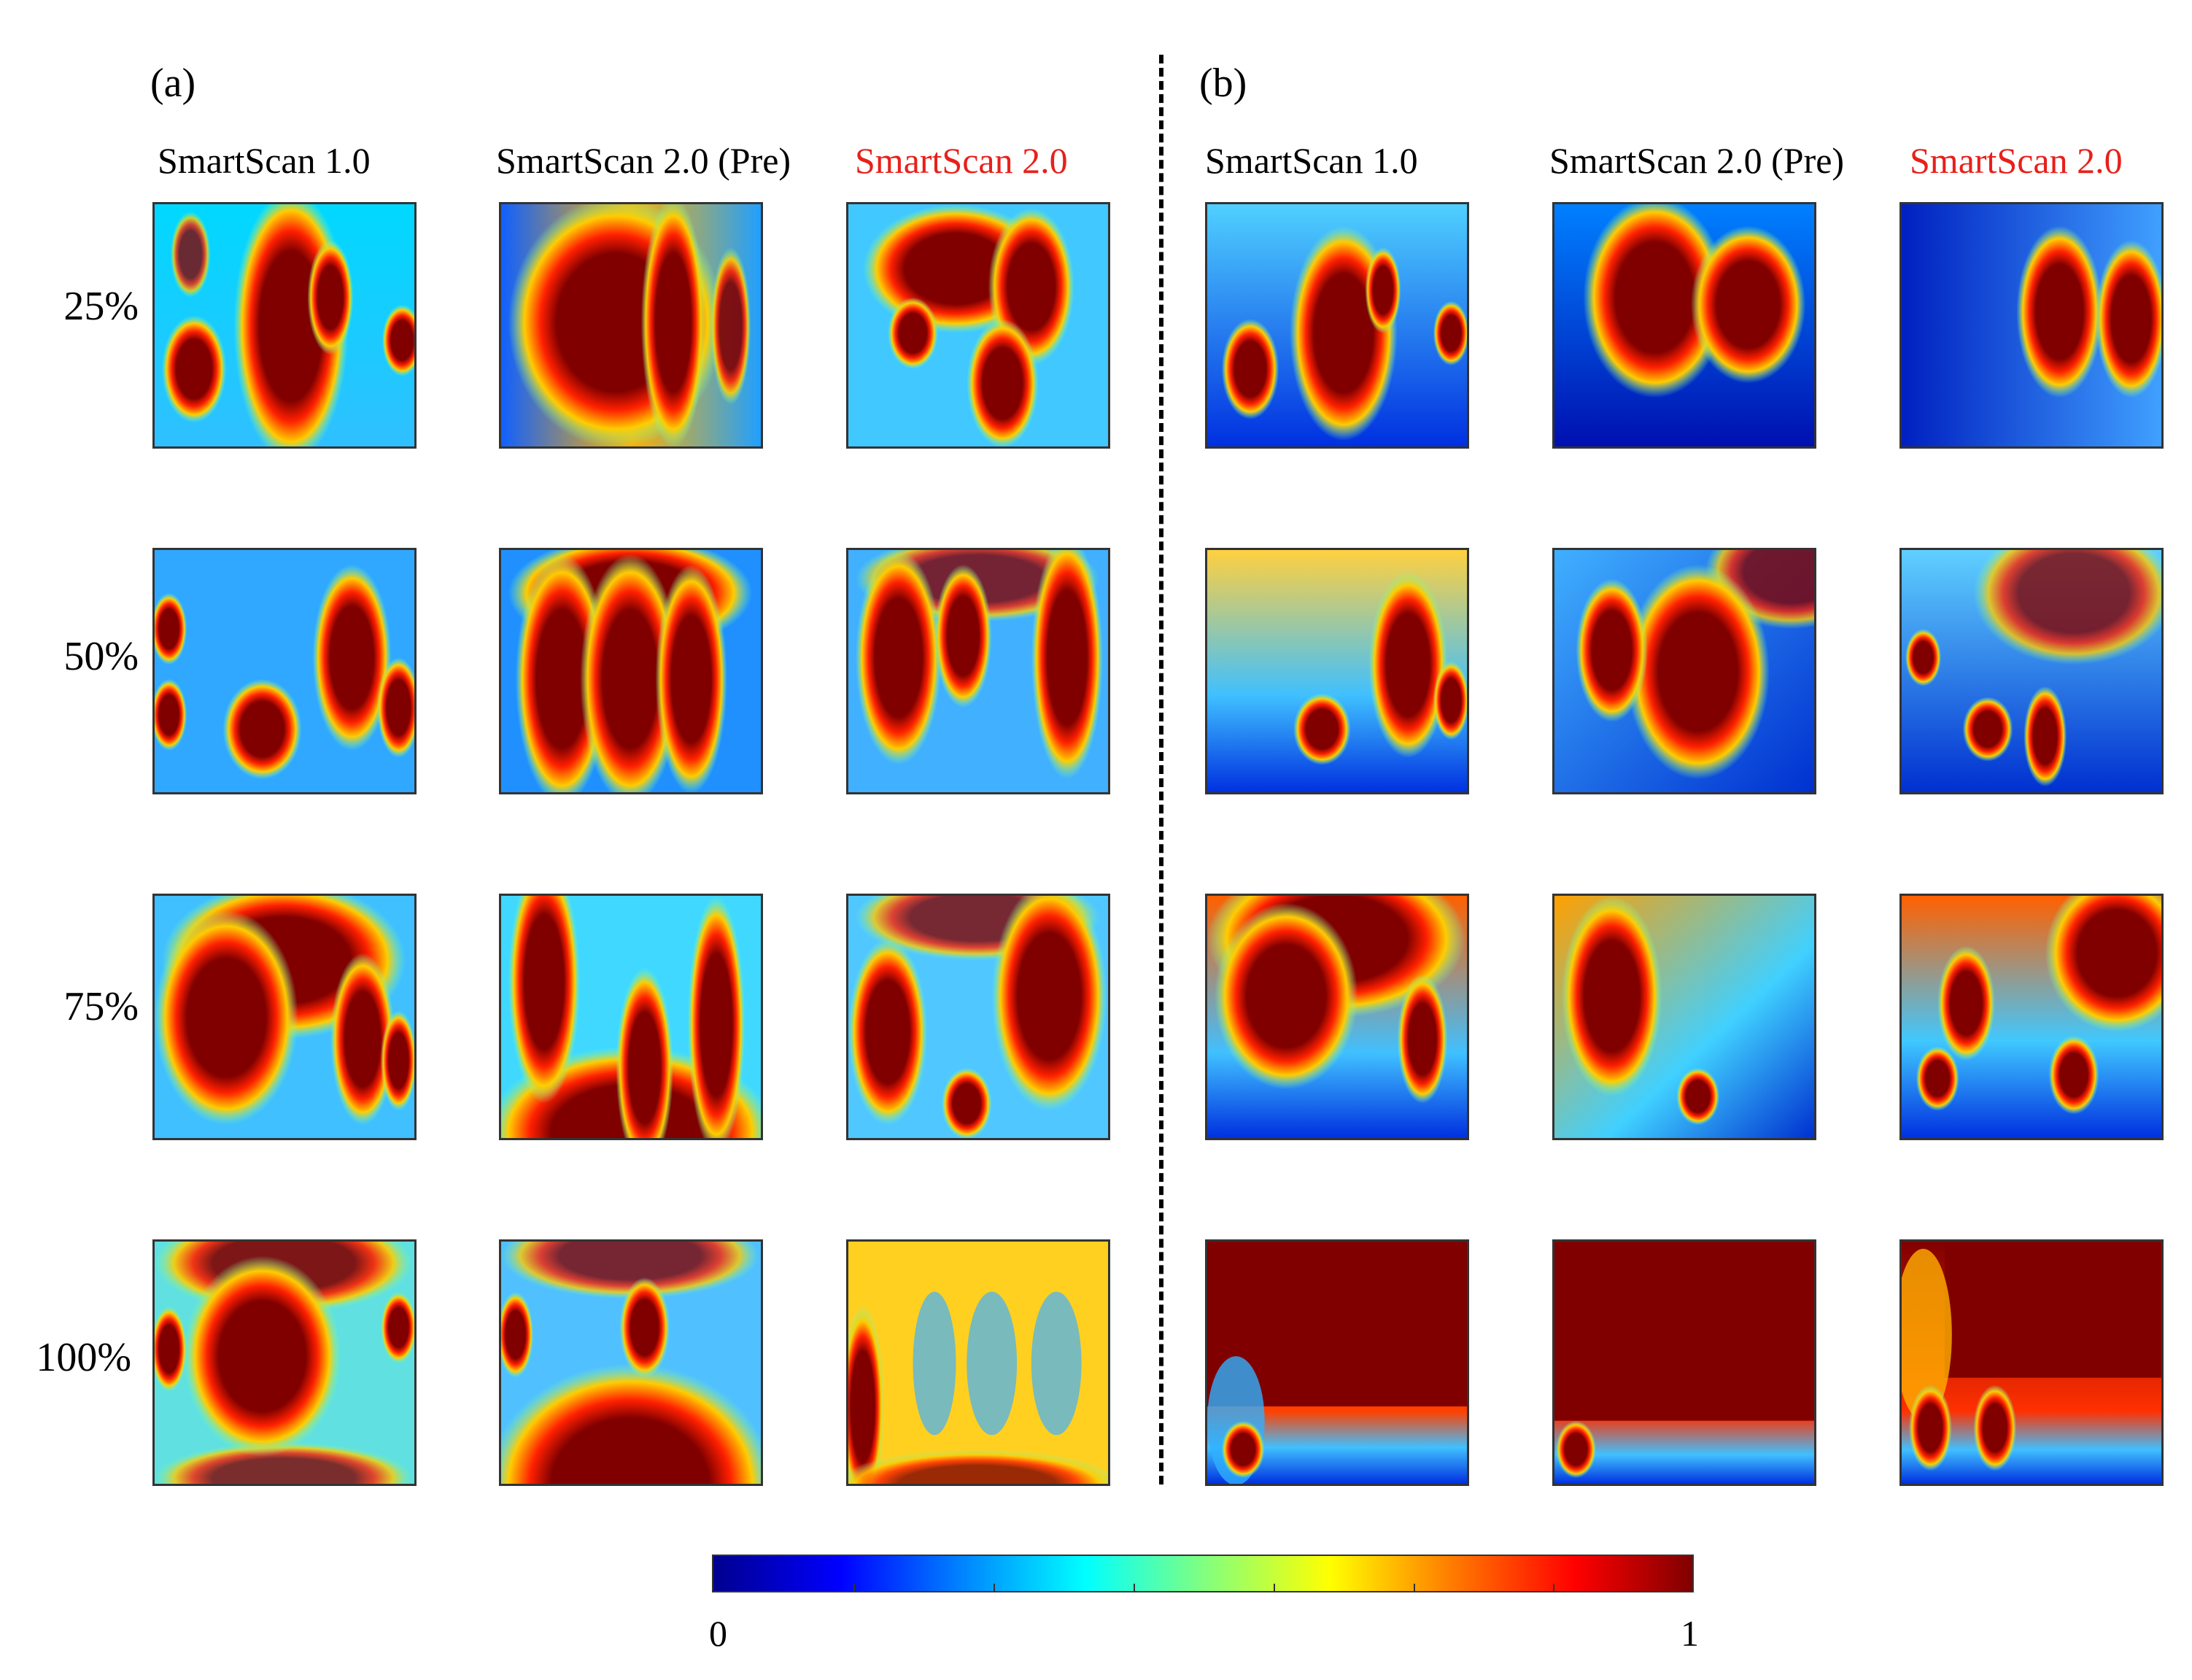 The image size is (2192, 1680). I want to click on col-header-b-smartscan2-pre: SmartScan 2.0 (Pre), so click(1697, 160).